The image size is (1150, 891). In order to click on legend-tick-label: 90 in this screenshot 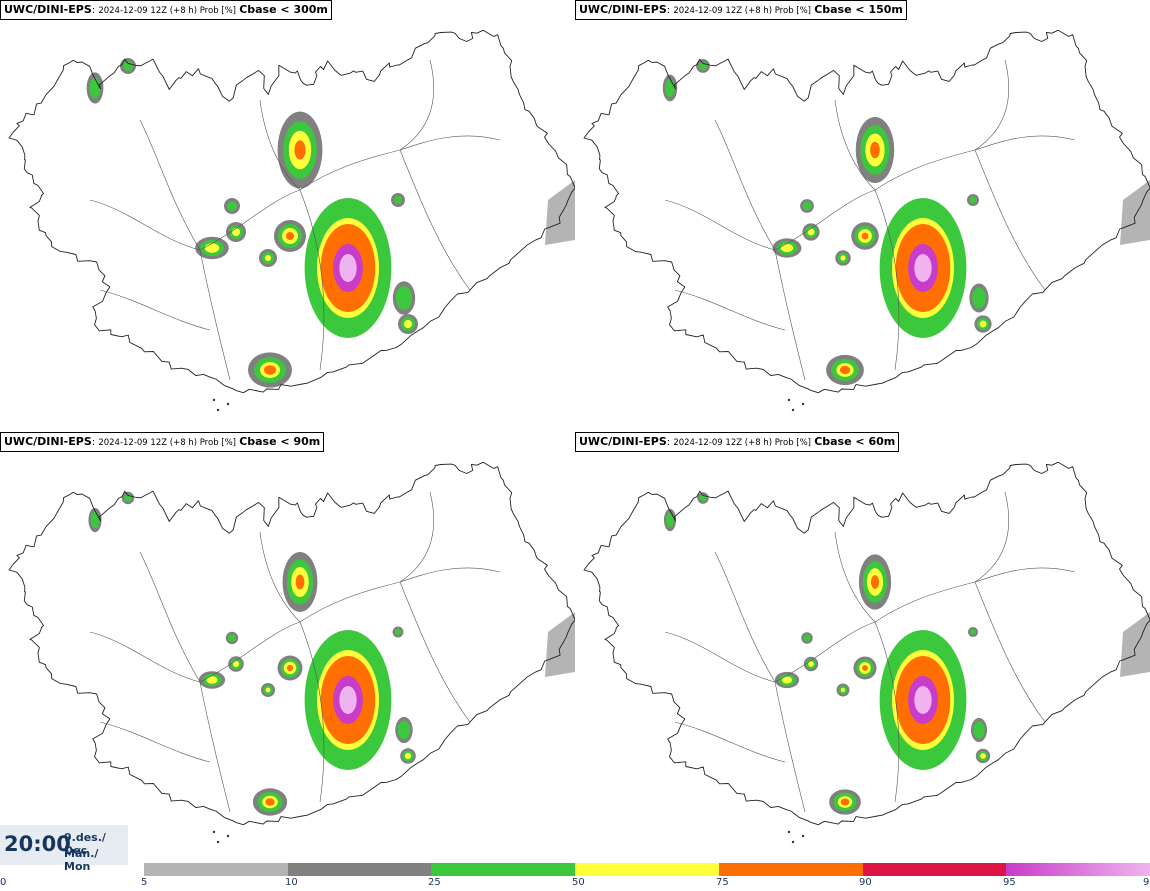, I will do `click(865, 882)`.